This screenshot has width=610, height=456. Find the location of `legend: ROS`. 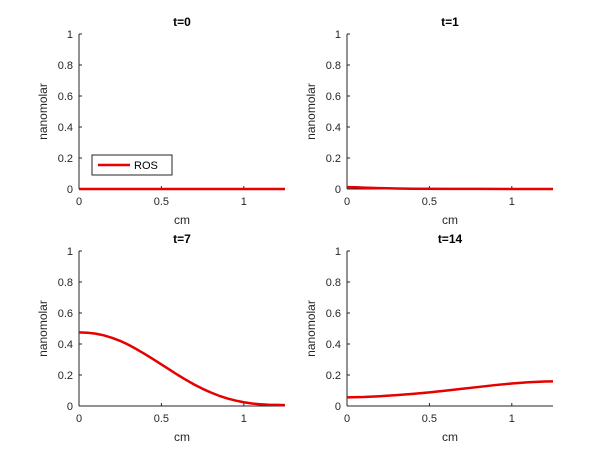

legend: ROS is located at coordinates (132, 165).